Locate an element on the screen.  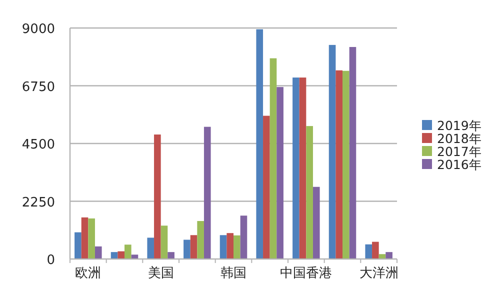
legend-label: 2019年 is located at coordinates (459, 125).